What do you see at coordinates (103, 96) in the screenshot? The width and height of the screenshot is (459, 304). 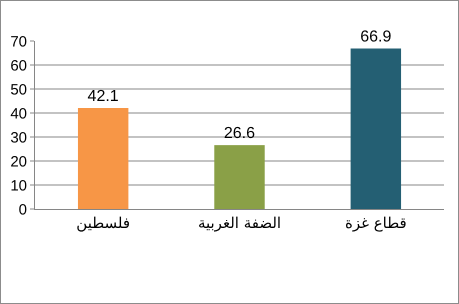 I see `data-label: 42.1` at bounding box center [103, 96].